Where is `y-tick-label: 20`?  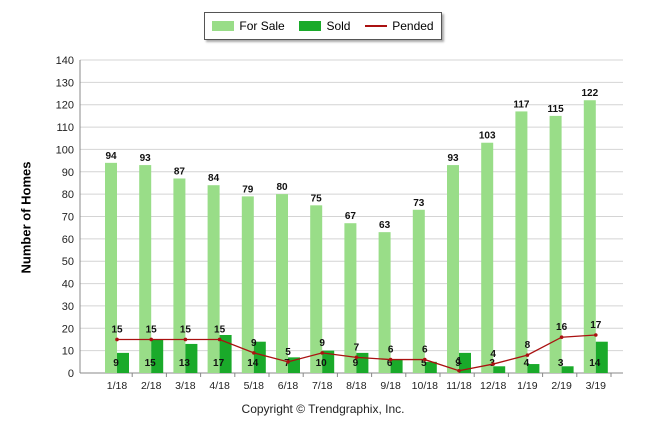 y-tick-label: 20 is located at coordinates (68, 329).